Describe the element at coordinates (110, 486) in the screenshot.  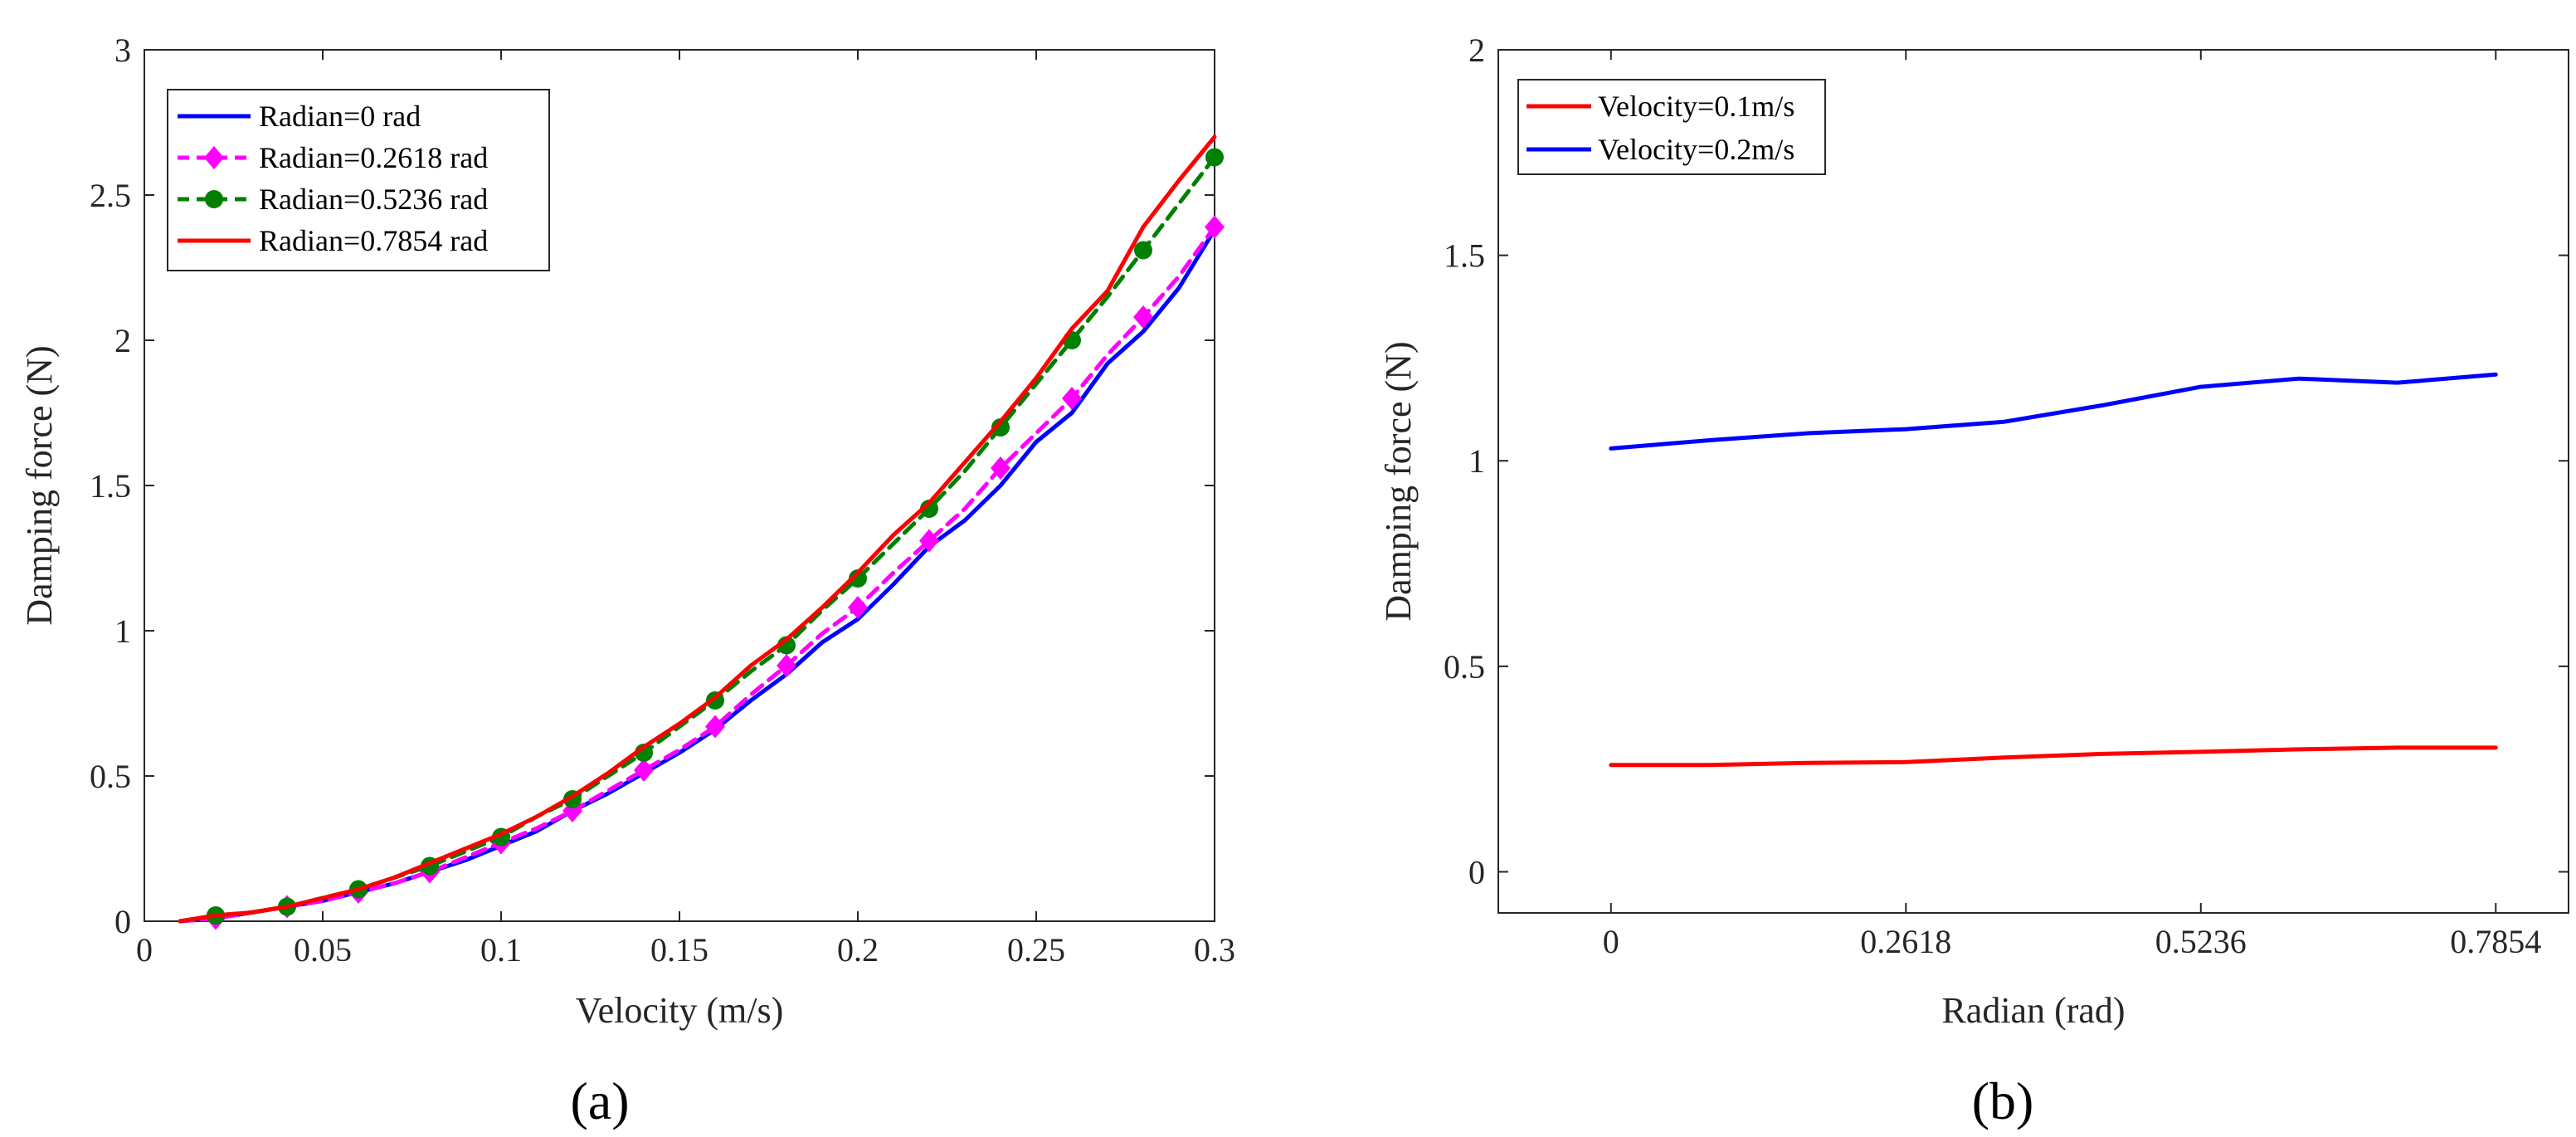
I see `chart-a-ytick-label: 1.5` at that location.